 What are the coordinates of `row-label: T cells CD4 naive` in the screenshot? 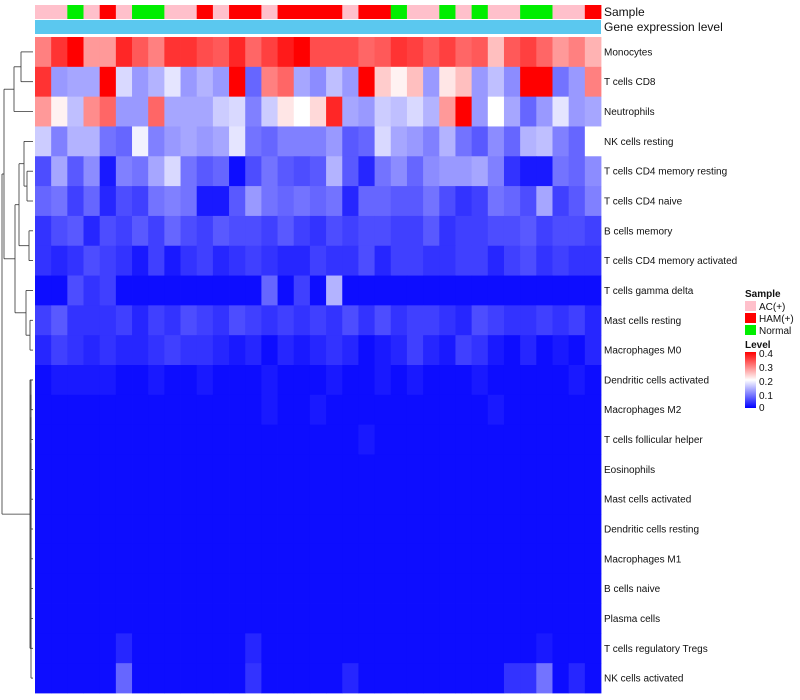 It's located at (643, 202).